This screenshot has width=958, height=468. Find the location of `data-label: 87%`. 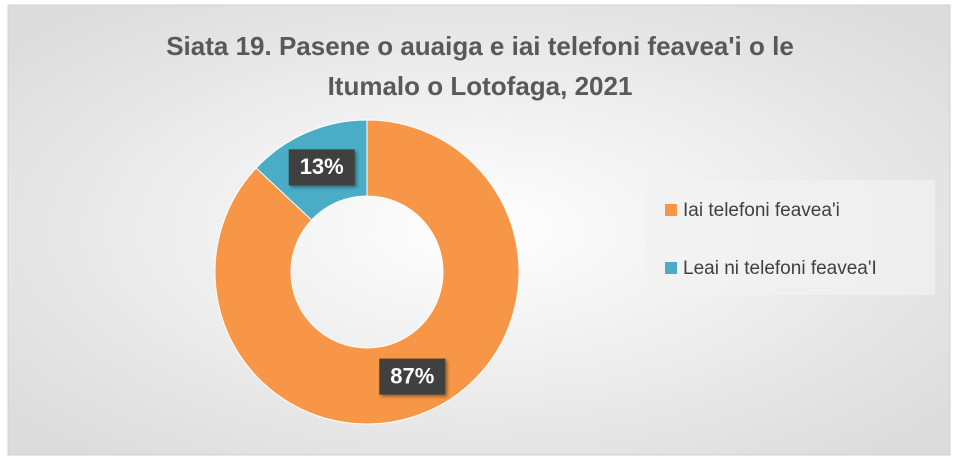

data-label: 87% is located at coordinates (412, 375).